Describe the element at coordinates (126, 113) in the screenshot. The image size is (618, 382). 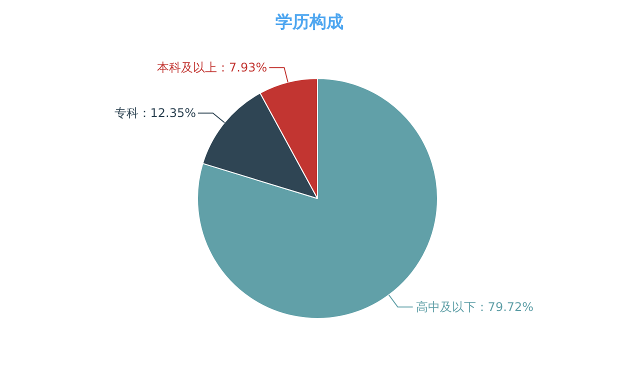
I see `slice-label: 专科` at that location.